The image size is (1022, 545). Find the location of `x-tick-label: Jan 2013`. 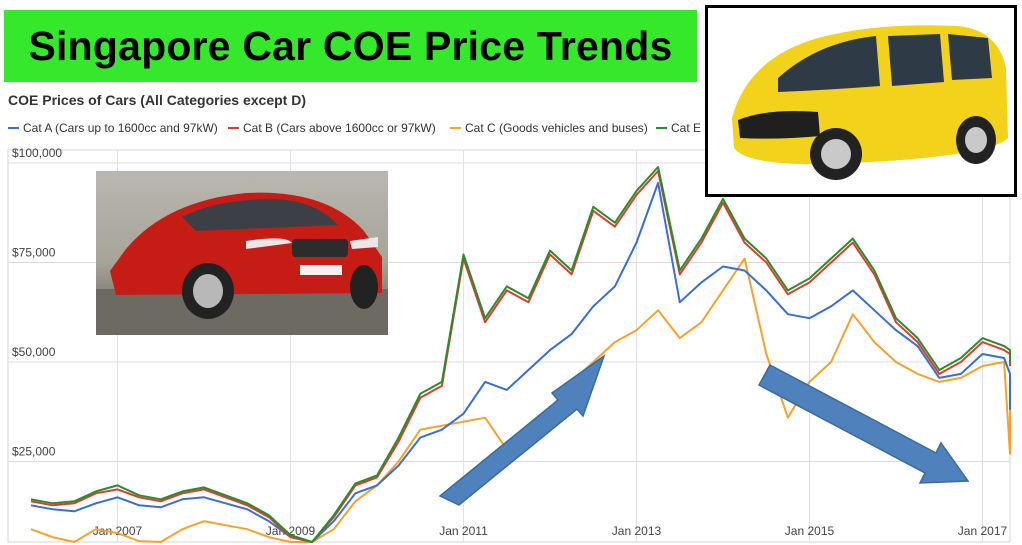

x-tick-label: Jan 2013 is located at coordinates (637, 531).